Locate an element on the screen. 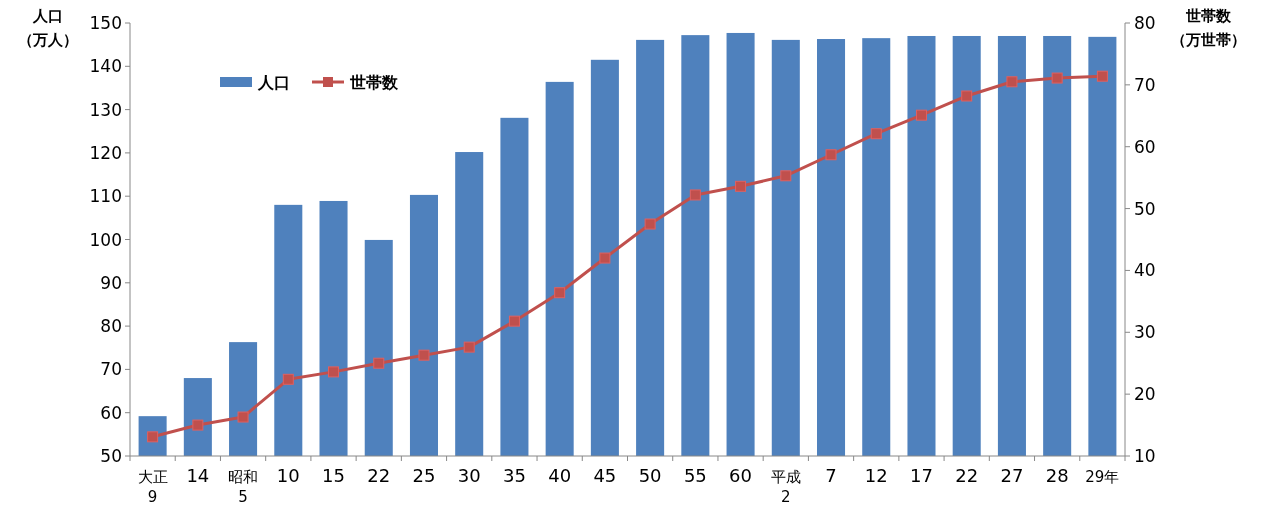 Image resolution: width=1271 pixels, height=508 pixels. x-tick-label: 29年 is located at coordinates (1102, 477).